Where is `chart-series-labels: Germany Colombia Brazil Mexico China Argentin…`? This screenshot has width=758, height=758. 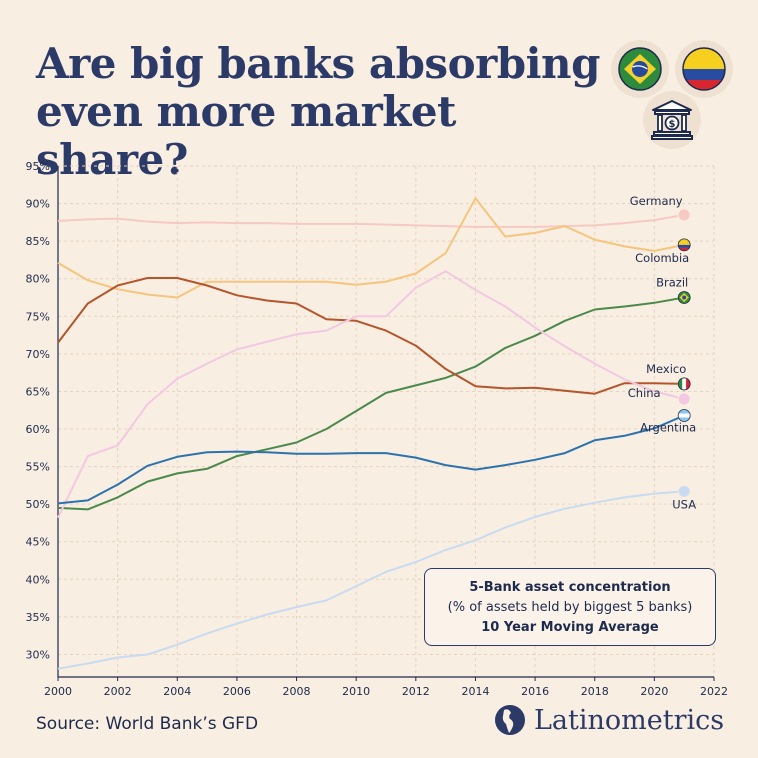 chart-series-labels: Germany Colombia Brazil Mexico China Argentin… is located at coordinates (662, 353).